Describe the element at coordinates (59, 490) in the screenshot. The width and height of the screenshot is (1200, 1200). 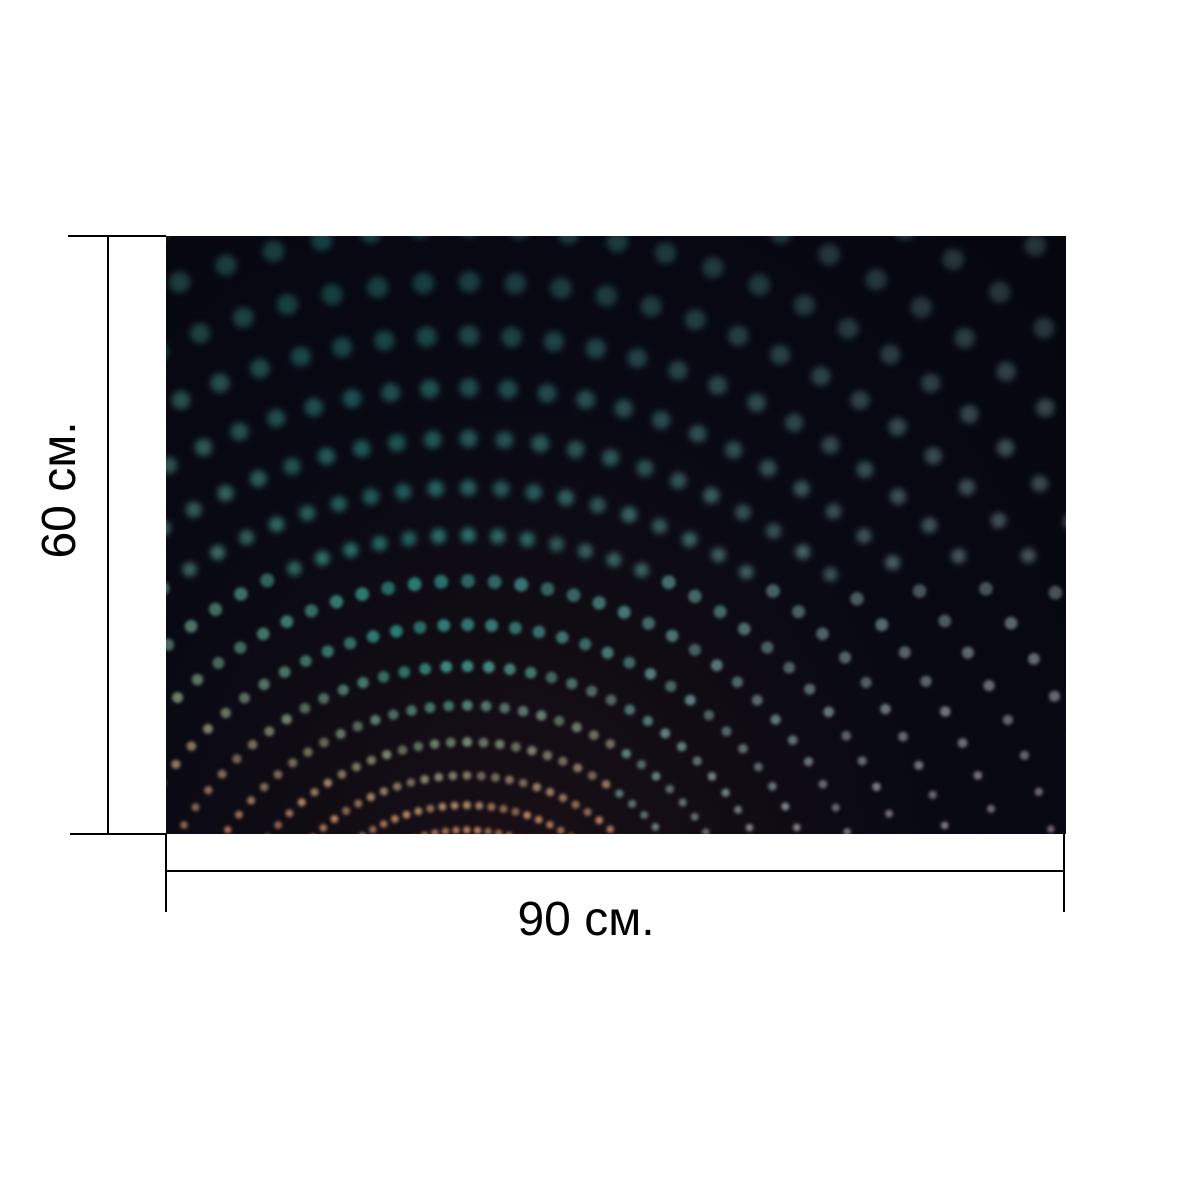
I see `height-label: 60 см.` at that location.